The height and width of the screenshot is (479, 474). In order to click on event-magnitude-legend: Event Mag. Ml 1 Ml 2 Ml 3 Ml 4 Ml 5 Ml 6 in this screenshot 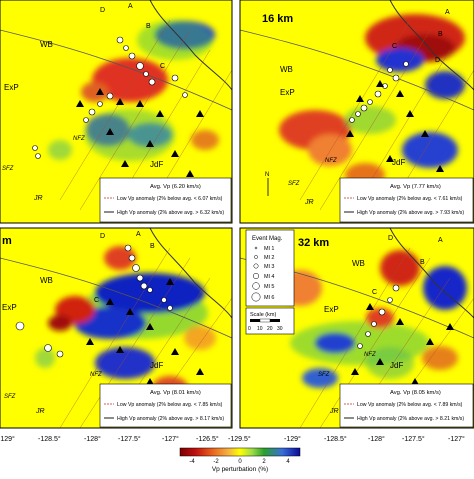, I will do `click(270, 268)`.